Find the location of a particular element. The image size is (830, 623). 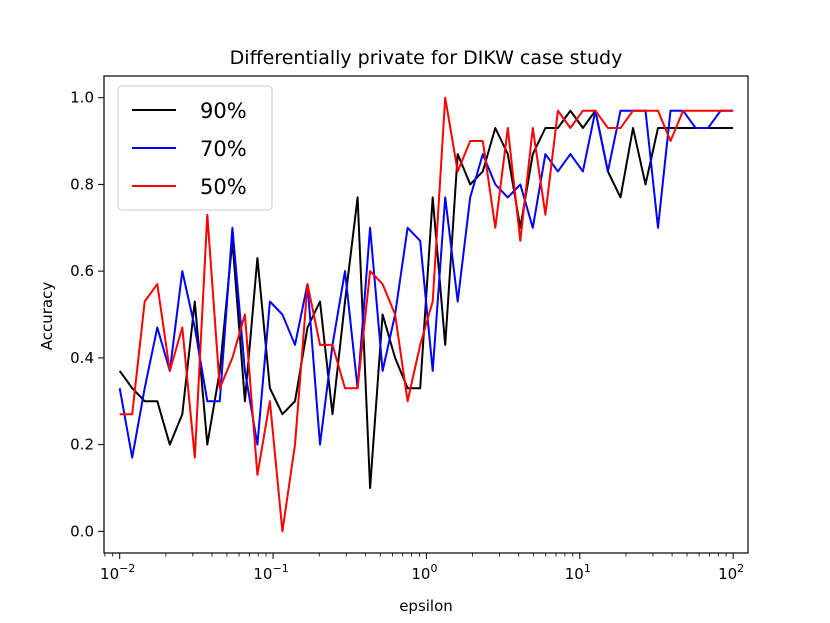

x-tick-label: 10⁰ is located at coordinates (424, 572).